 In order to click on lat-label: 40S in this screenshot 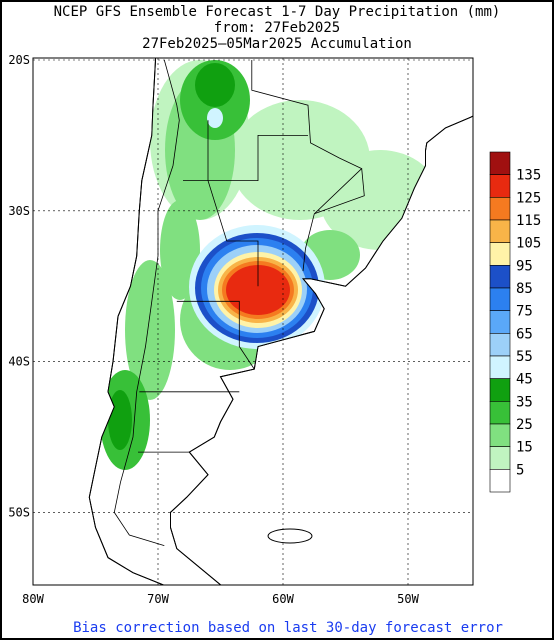, I will do `click(19, 362)`.